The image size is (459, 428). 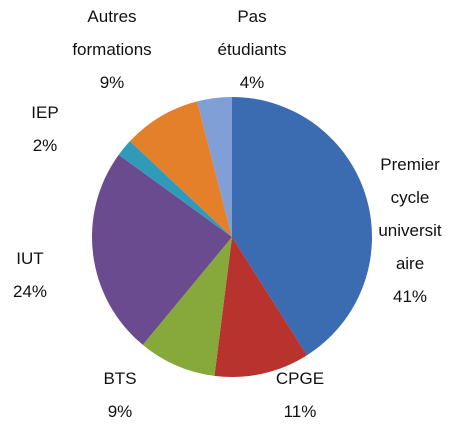 What do you see at coordinates (300, 395) in the screenshot?
I see `slice-label: CPGE 11%` at bounding box center [300, 395].